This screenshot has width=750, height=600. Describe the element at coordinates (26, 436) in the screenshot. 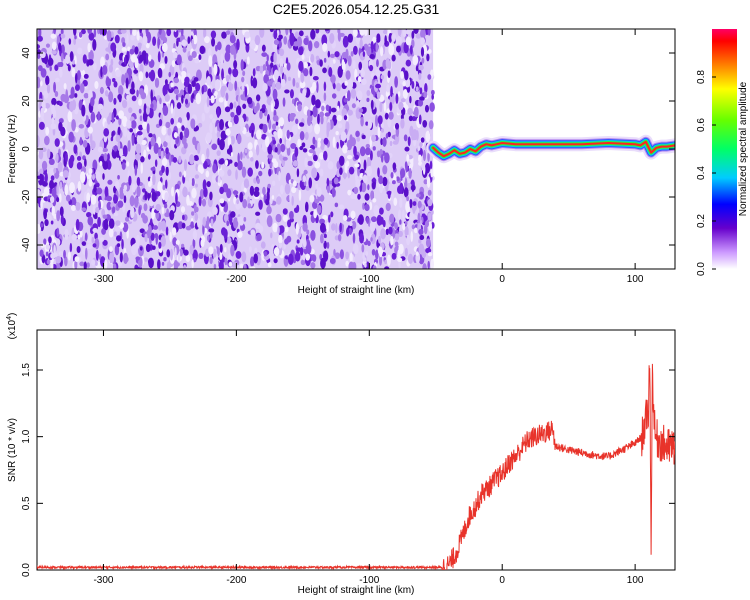

I see `y-tick-label: 1.0` at that location.